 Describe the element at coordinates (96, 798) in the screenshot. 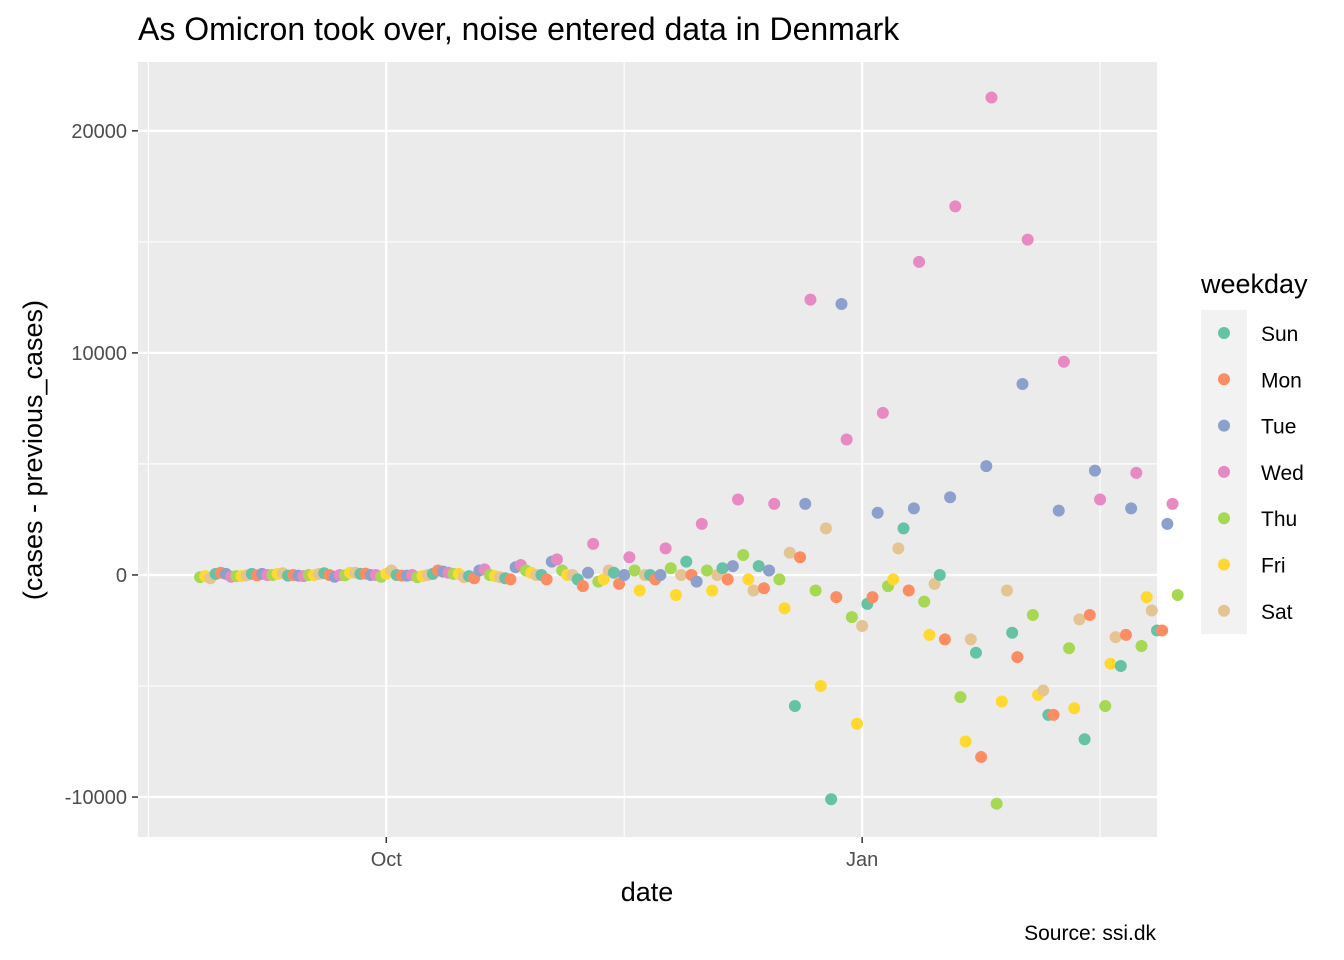

I see `y-tick-label: -10000` at that location.